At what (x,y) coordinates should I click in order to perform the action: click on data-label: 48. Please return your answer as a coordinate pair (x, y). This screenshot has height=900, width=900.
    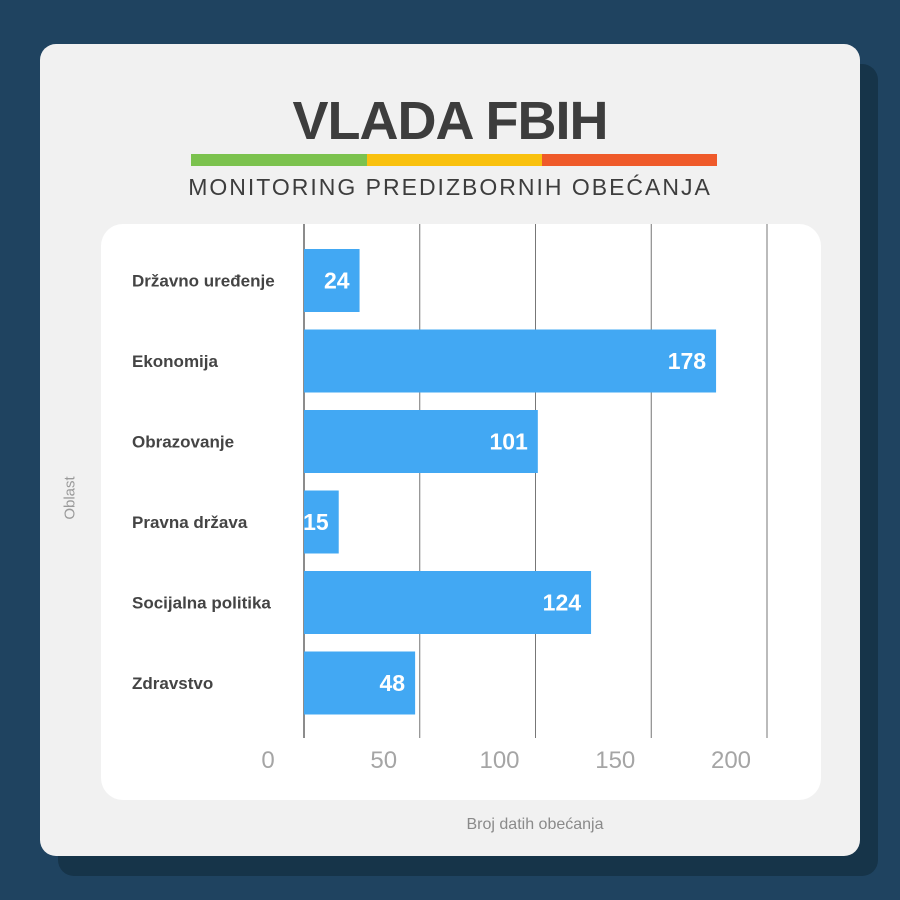
    Looking at the image, I should click on (393, 683).